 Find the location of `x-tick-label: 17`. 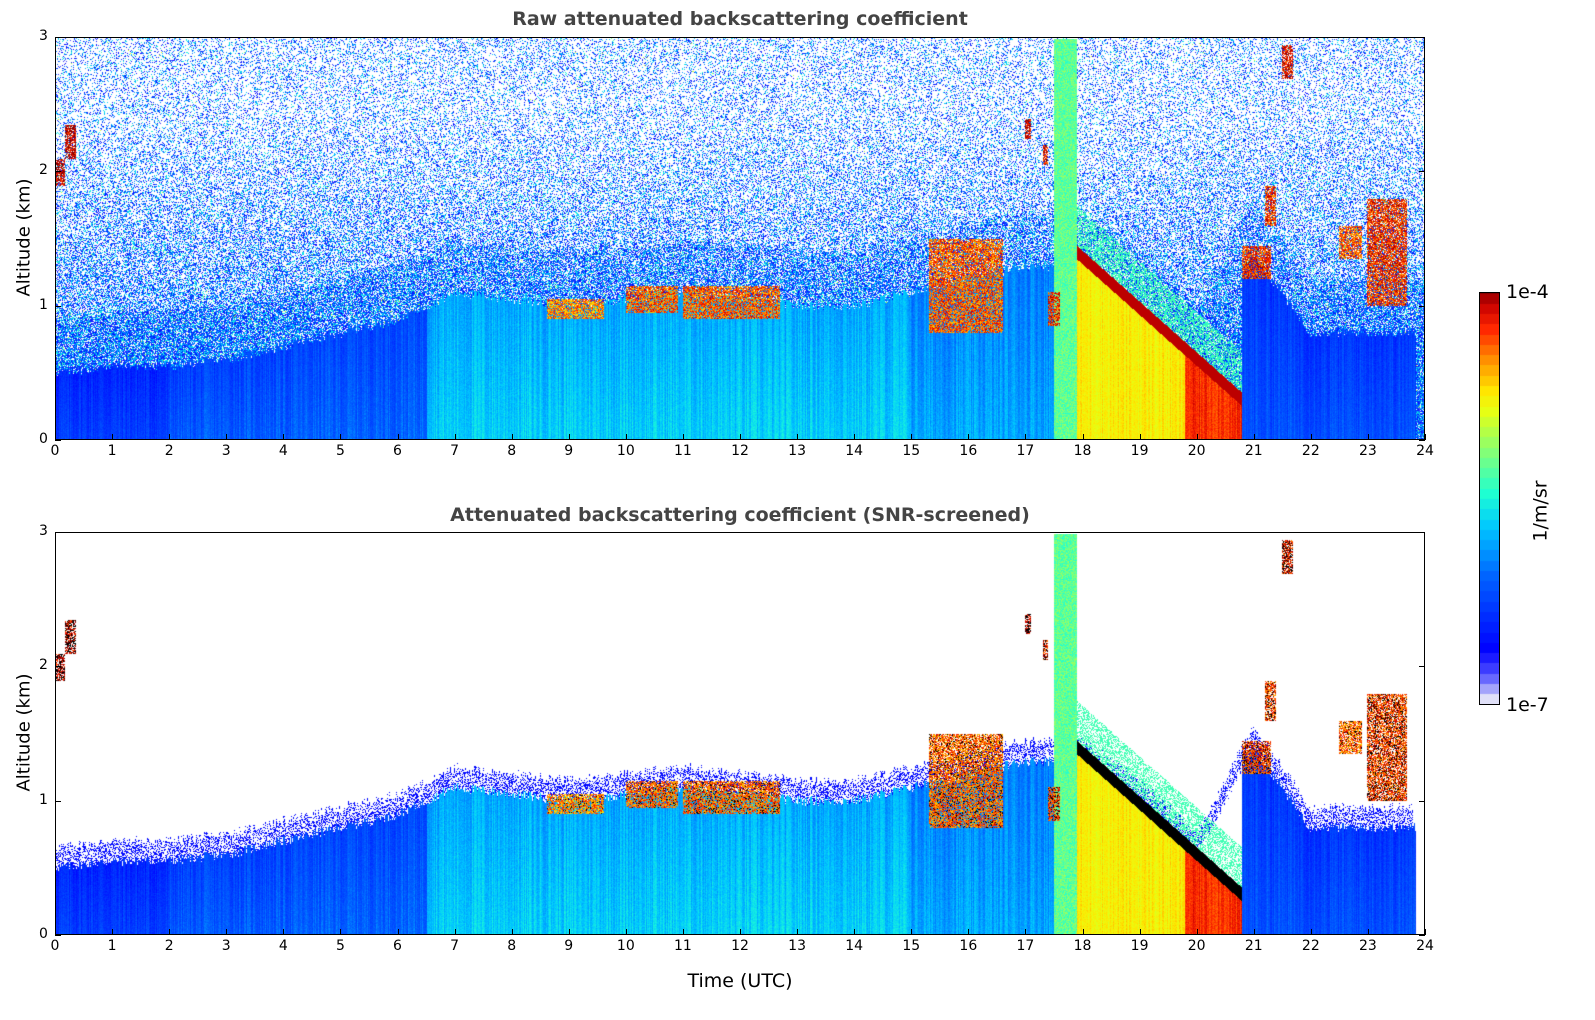

x-tick-label: 17 is located at coordinates (1025, 451).